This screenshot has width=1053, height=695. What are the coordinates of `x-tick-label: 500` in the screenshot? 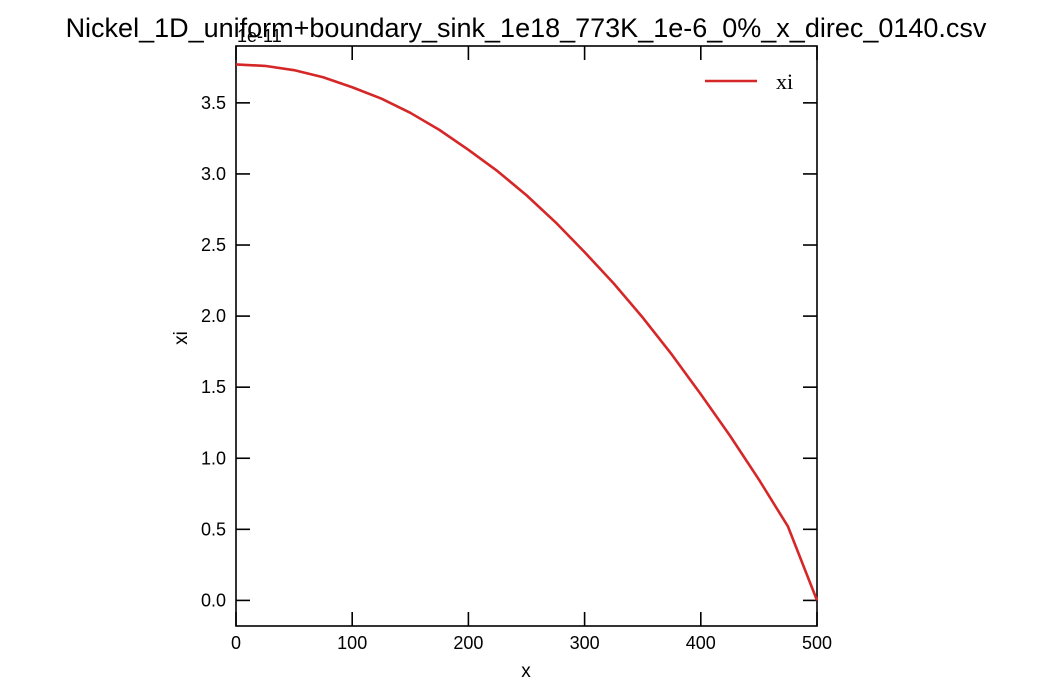 It's located at (817, 643).